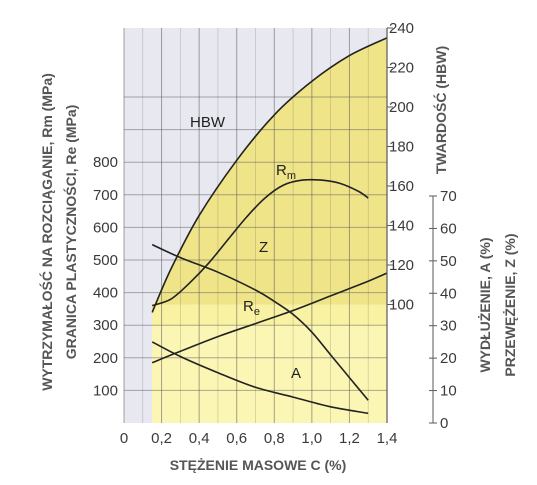 Image resolution: width=537 pixels, height=485 pixels. I want to click on percent-axis-title-2: PRZEWĘŻENIE, Z (%), so click(510, 304).